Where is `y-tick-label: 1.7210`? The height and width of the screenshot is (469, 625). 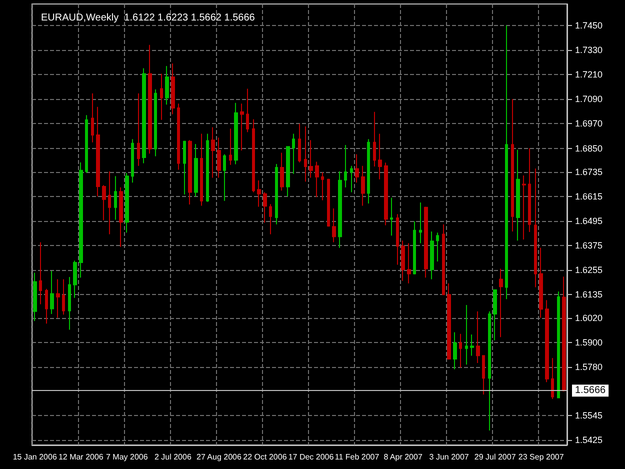 y-tick-label: 1.7210 is located at coordinates (589, 75).